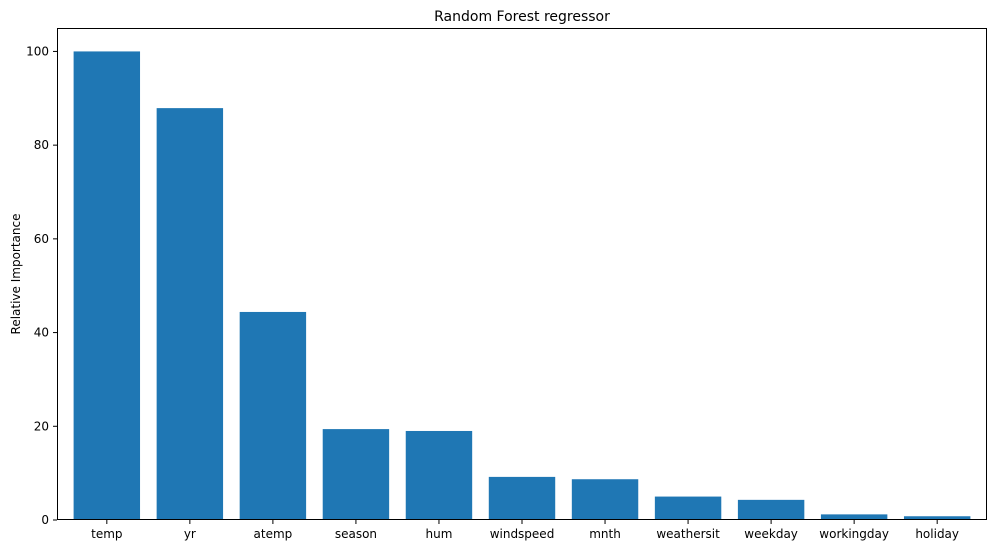 This screenshot has height=550, width=1000. I want to click on bar-temp, so click(107, 286).